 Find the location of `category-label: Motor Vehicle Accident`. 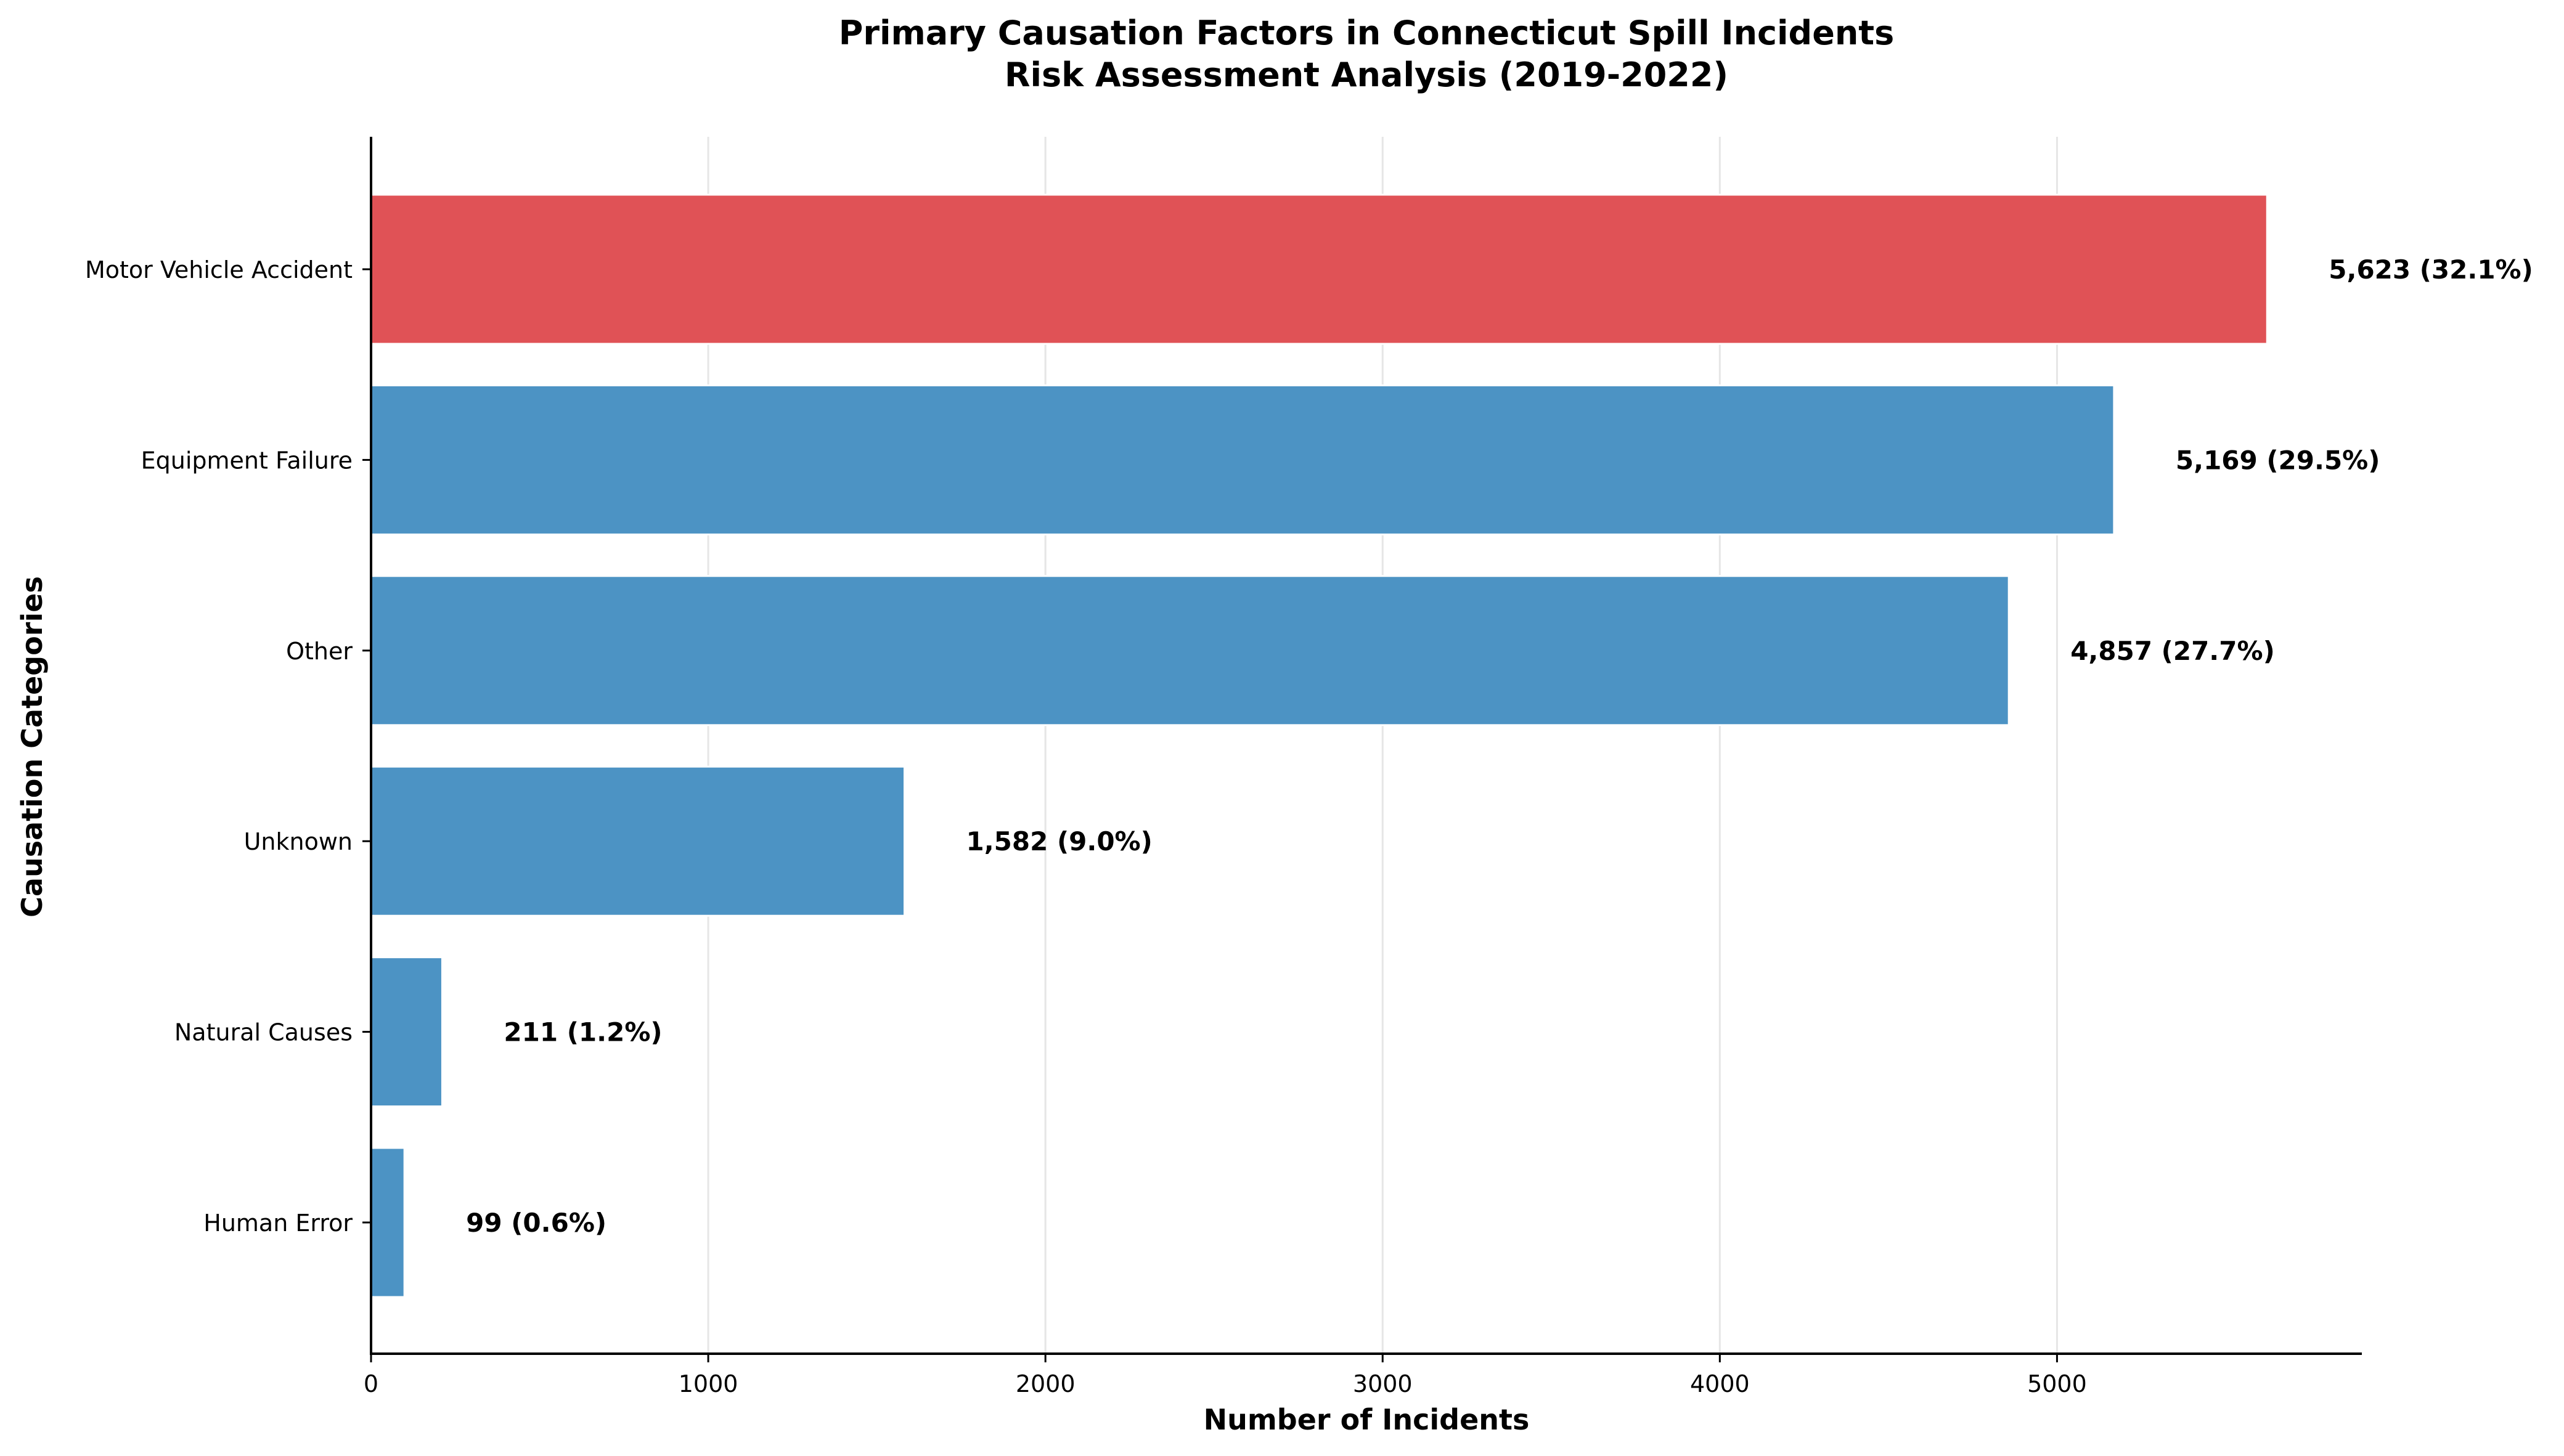

category-label: Motor Vehicle Accident is located at coordinates (219, 269).